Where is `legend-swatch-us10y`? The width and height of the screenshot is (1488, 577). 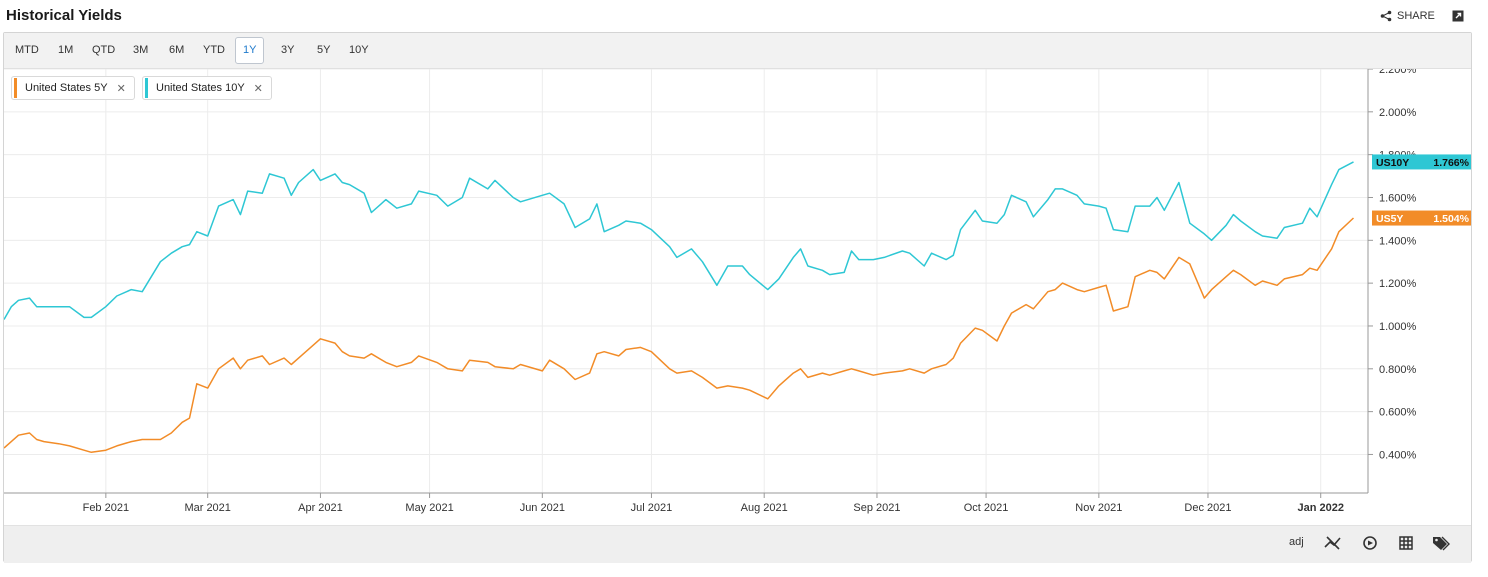
legend-swatch-us10y is located at coordinates (146, 88).